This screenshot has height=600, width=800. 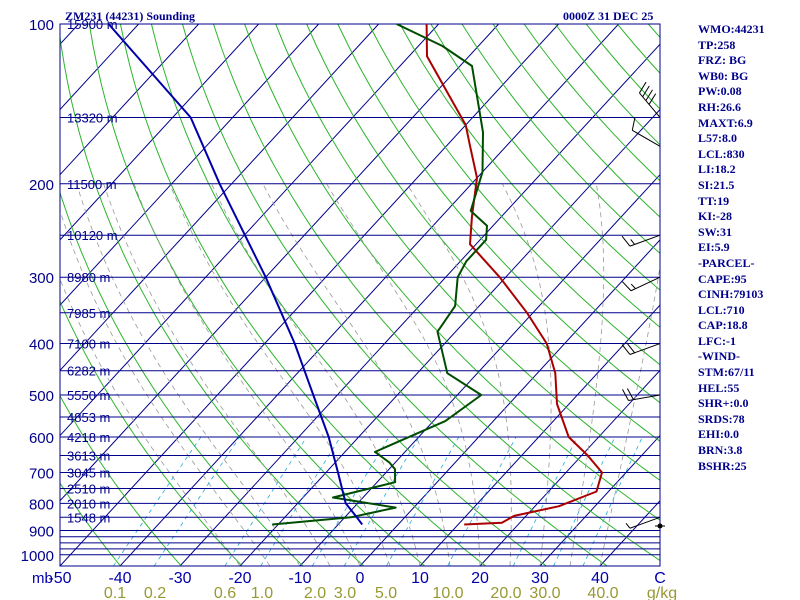 What do you see at coordinates (41, 438) in the screenshot?
I see `pressure-label-600: 600` at bounding box center [41, 438].